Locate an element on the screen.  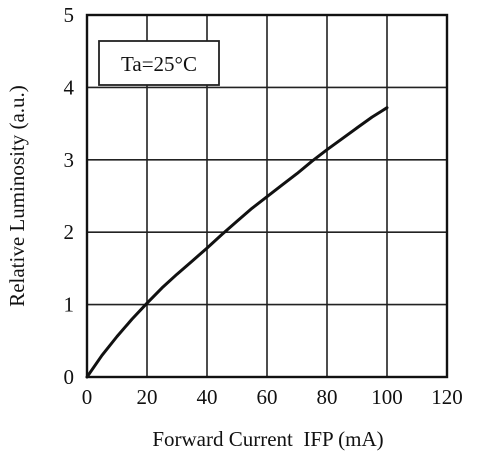
y-tick-label-0: 0 is located at coordinates (69, 377).